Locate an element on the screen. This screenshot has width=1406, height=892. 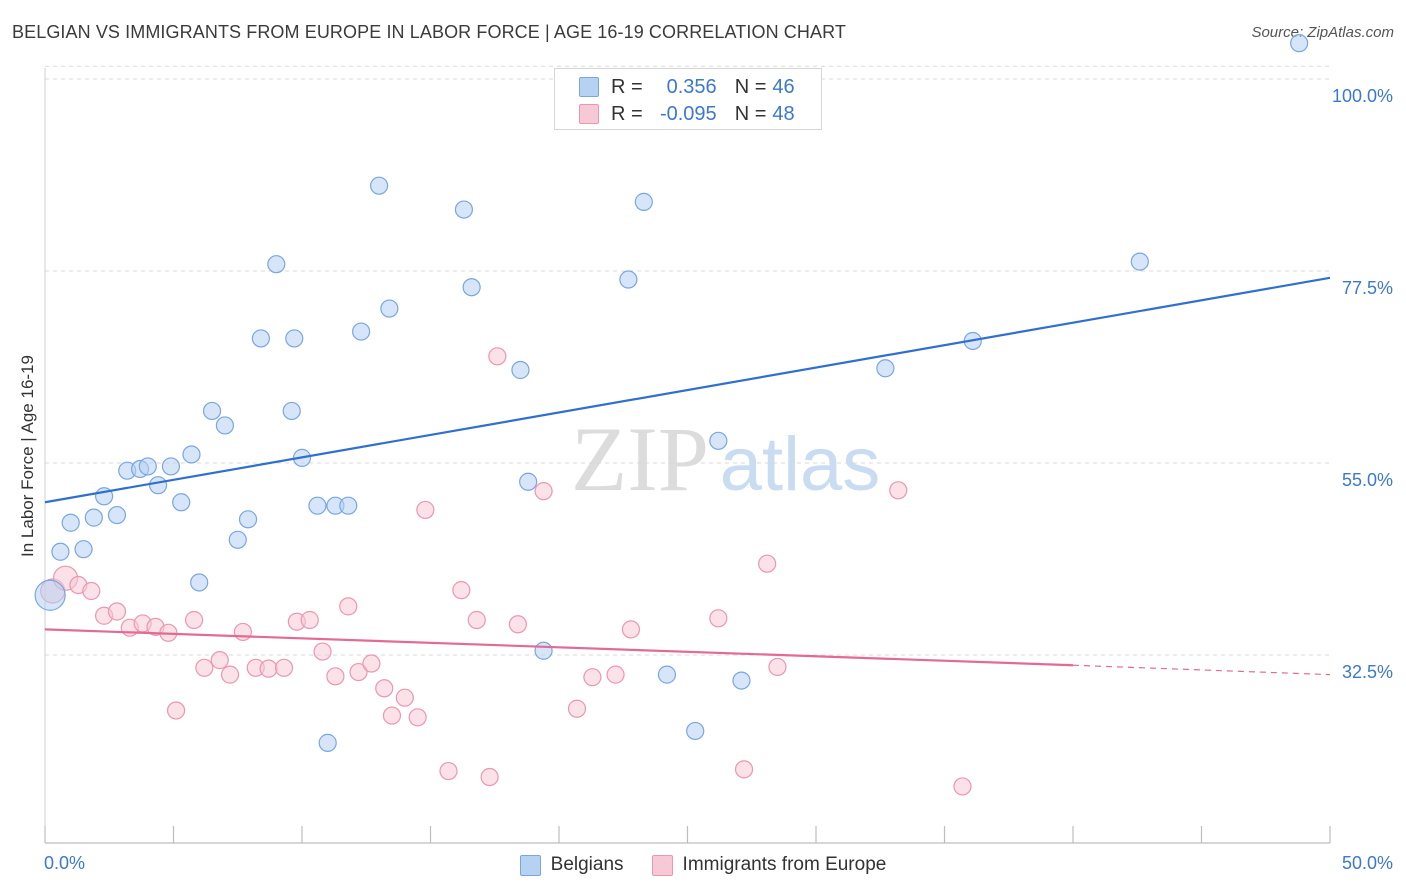
legend-item-immigrants: Immigrants from Europe is located at coordinates (769, 865).